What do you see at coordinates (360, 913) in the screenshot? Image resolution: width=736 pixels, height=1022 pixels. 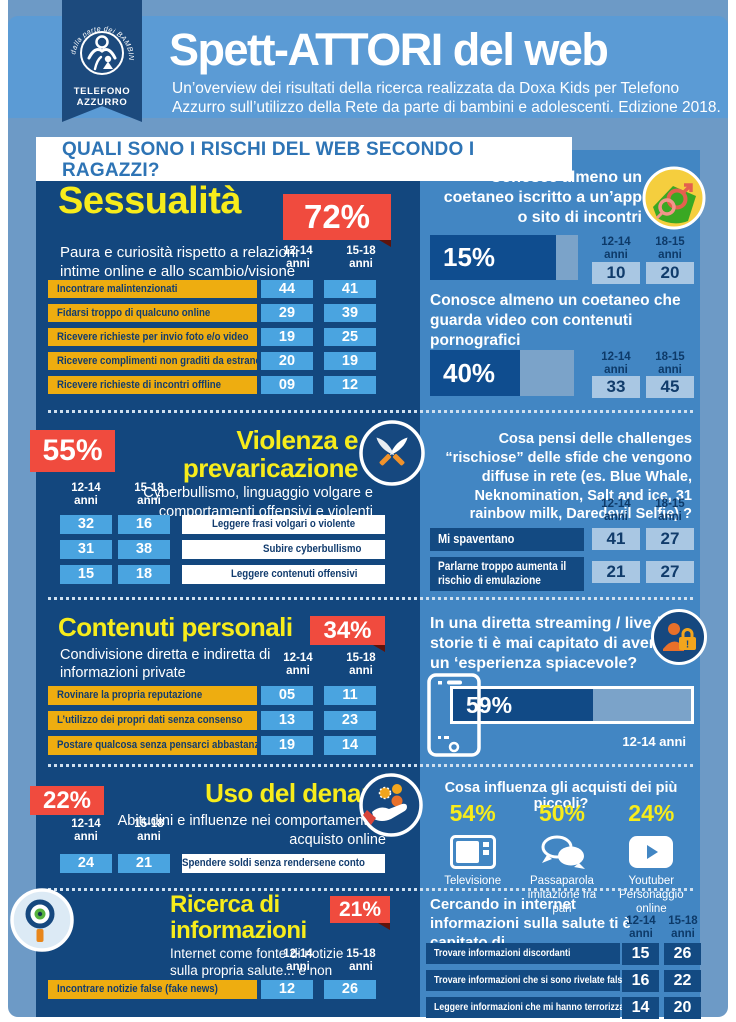 I see `pct-badge-ricerca: 21%` at bounding box center [360, 913].